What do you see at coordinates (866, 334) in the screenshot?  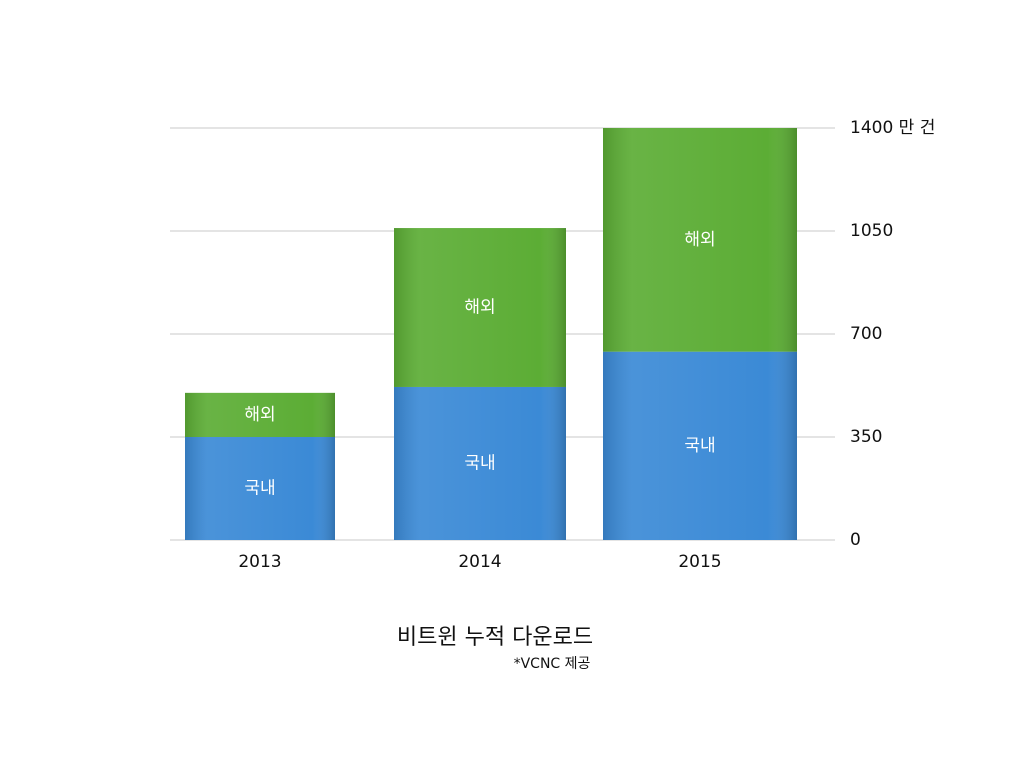 I see `y-tick-label: 700` at bounding box center [866, 334].